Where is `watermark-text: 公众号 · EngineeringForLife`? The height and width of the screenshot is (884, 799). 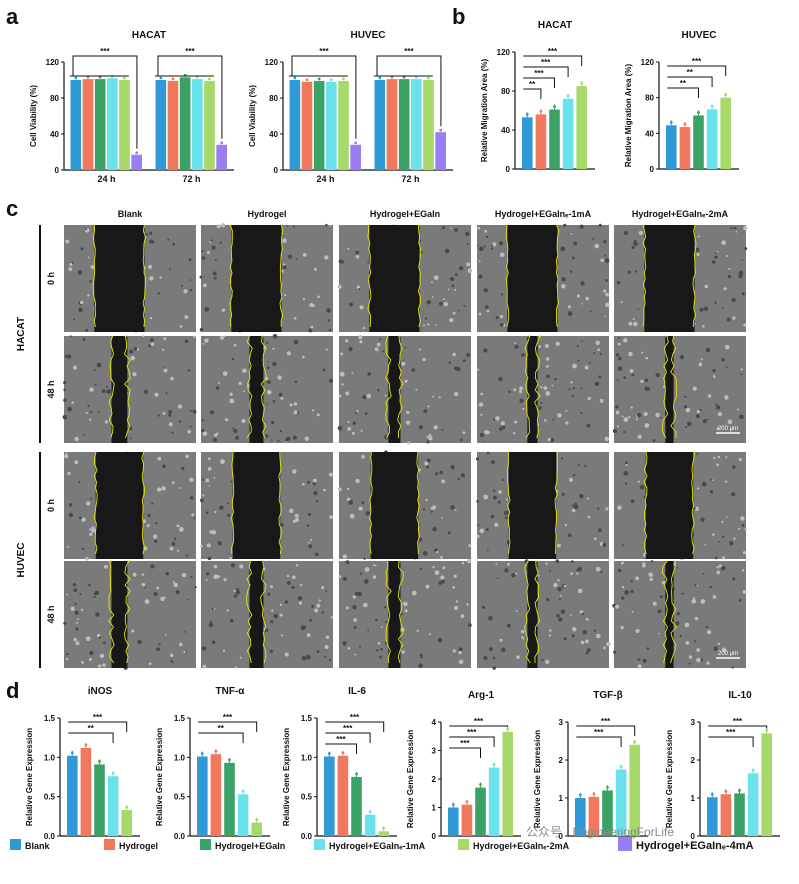
watermark-text: 公众号 · EngineeringForLife is located at coordinates (600, 832).